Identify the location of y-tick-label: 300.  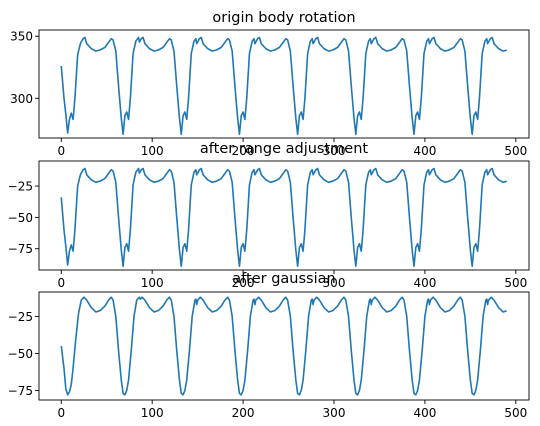
(21, 99).